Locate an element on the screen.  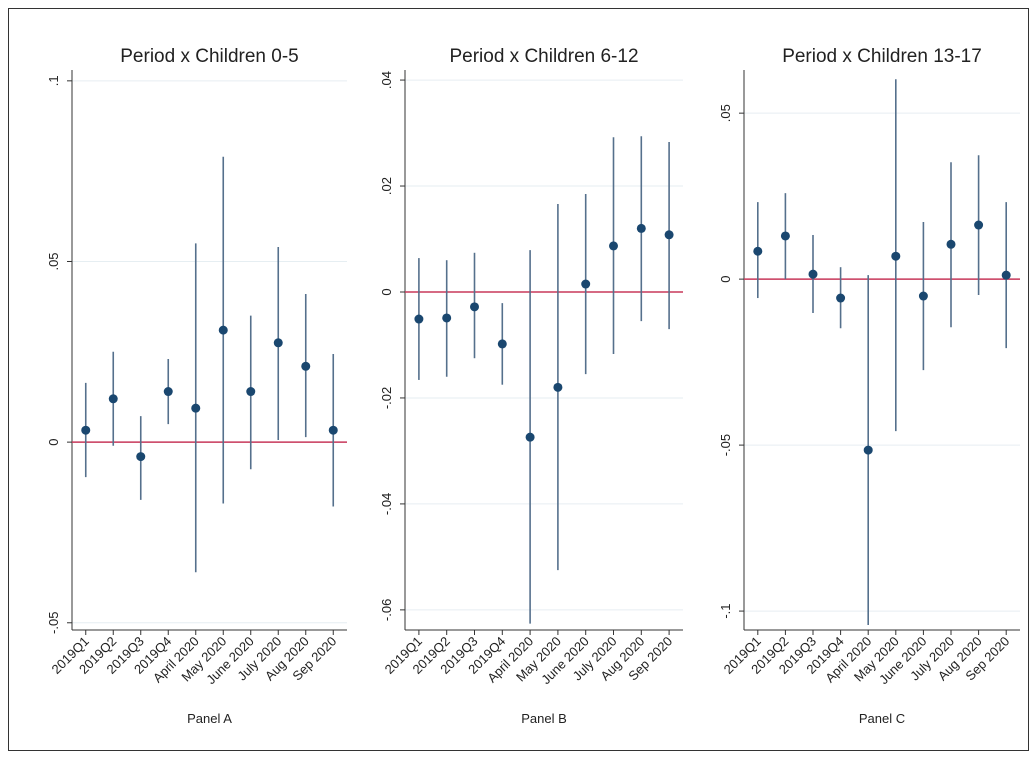
y-tick-label: -.04 is located at coordinates (386, 504).